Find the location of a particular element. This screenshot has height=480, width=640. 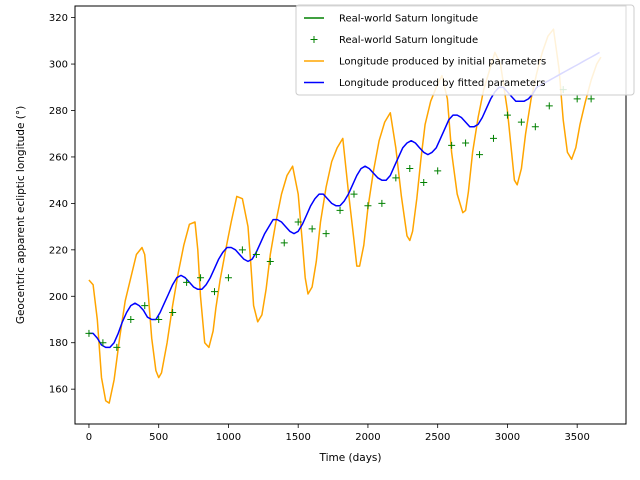

x-tick-label: 0 is located at coordinates (89, 437).